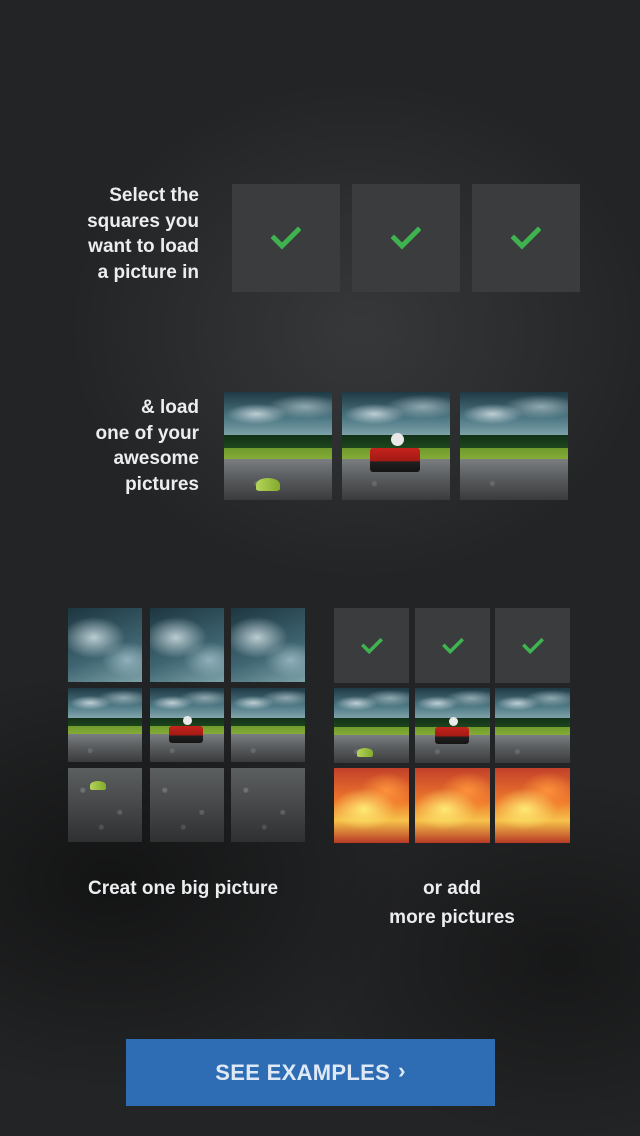 The image size is (640, 1136). What do you see at coordinates (148, 272) in the screenshot?
I see `step1-caption-line: a picture in` at bounding box center [148, 272].